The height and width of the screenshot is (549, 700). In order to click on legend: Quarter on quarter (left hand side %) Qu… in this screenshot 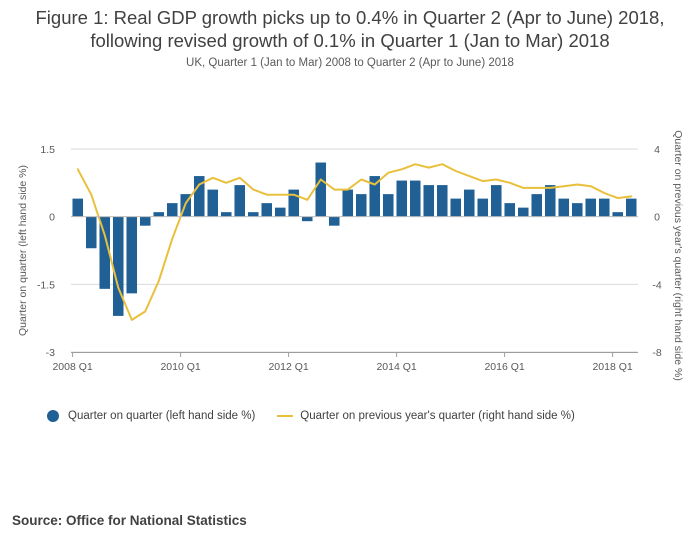, I will do `click(322, 416)`.